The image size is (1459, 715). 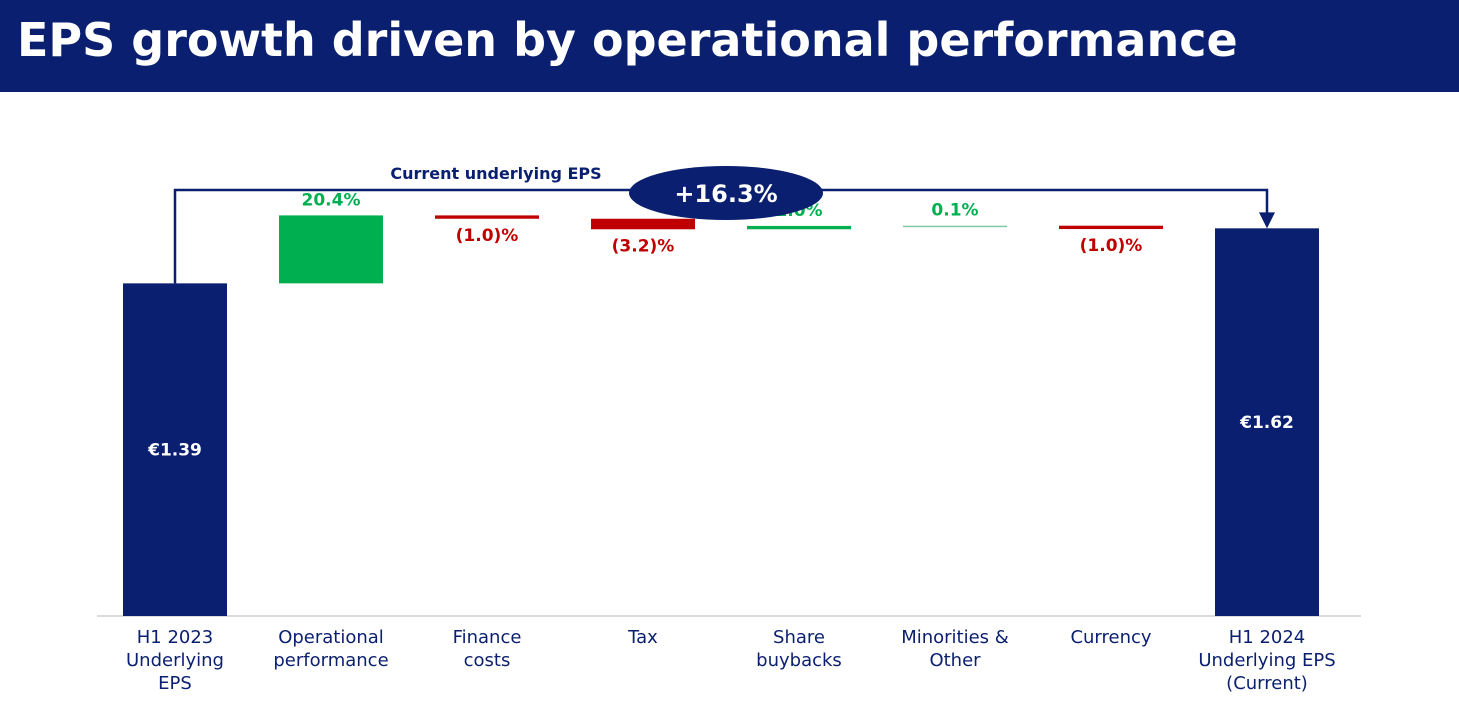 What do you see at coordinates (330, 660) in the screenshot?
I see `category-label-1-1: performance` at bounding box center [330, 660].